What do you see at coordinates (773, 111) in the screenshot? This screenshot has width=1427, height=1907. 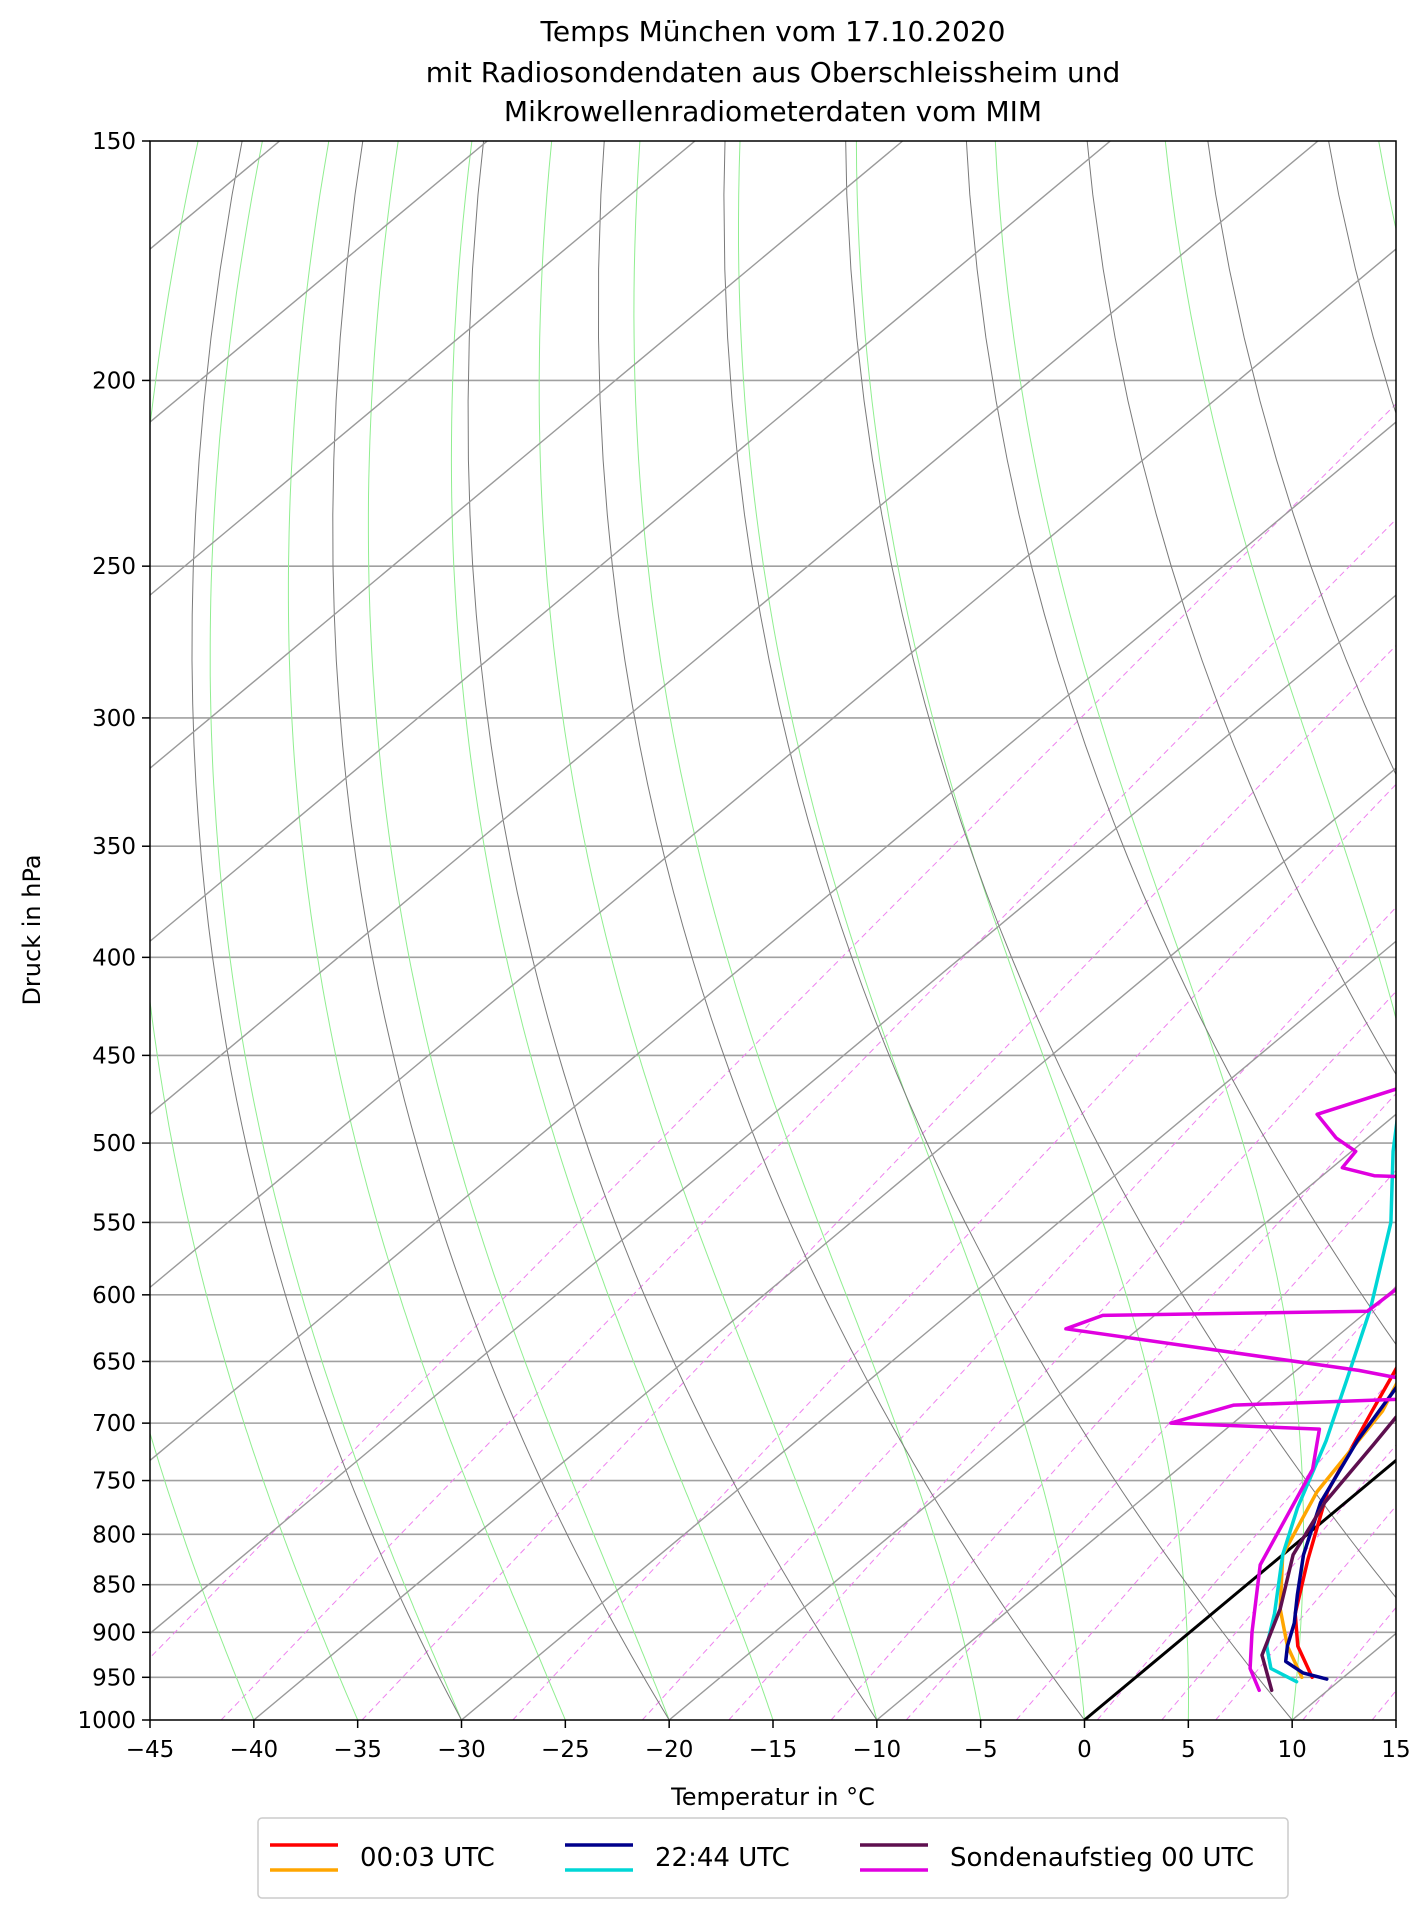 I see `chart-title-line-3: Mikrowellenradiometerdaten vom MIM` at bounding box center [773, 111].